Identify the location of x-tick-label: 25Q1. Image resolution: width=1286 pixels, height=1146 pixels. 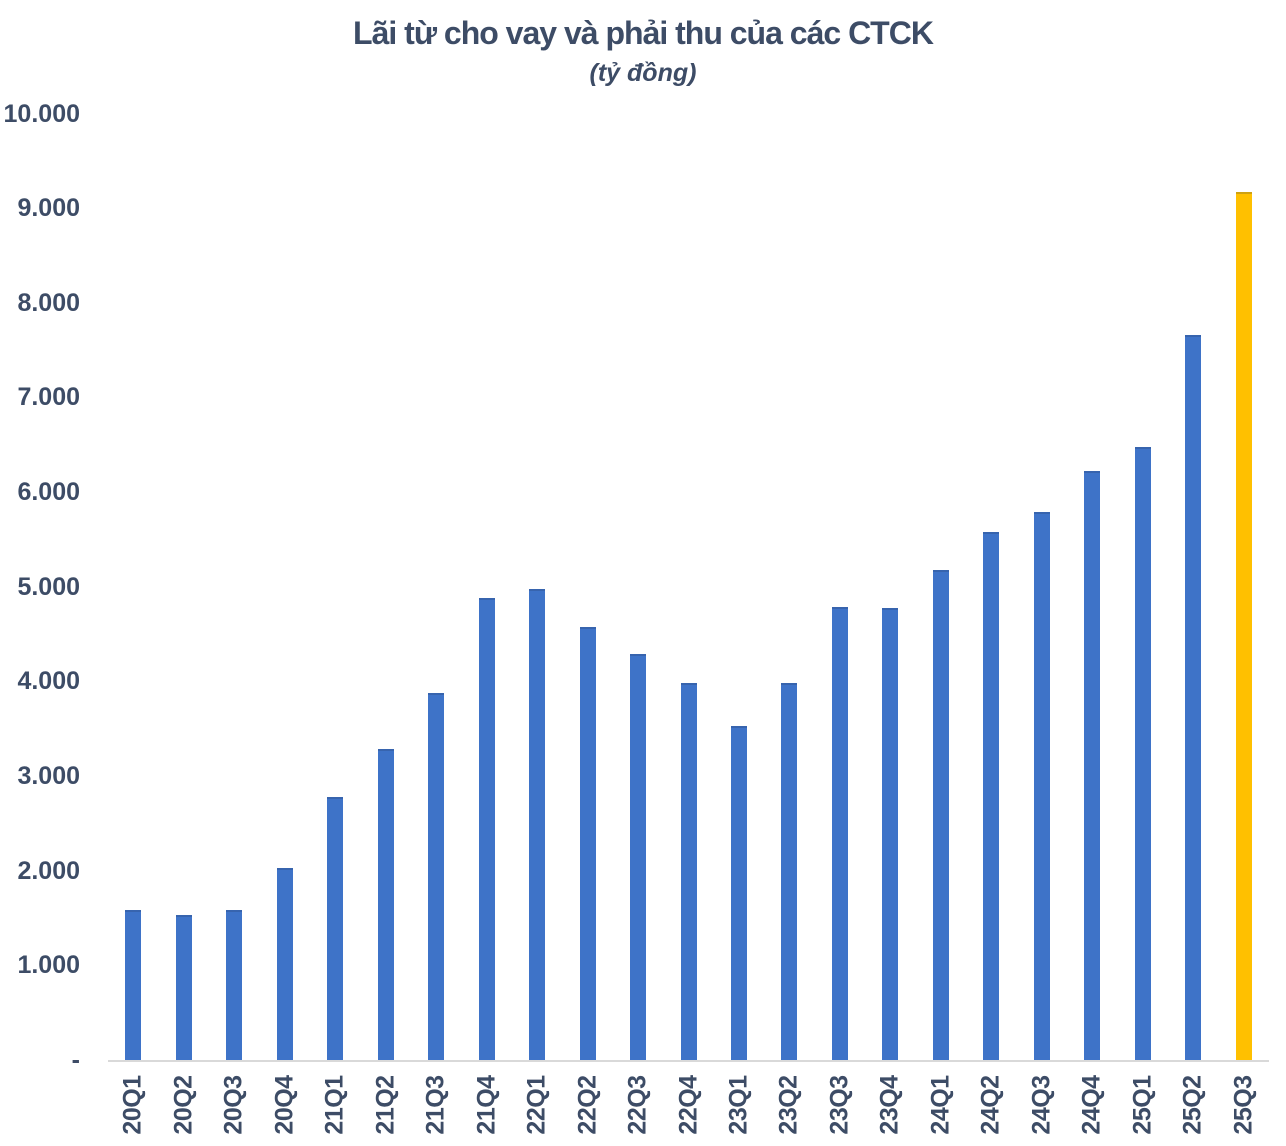
(1142, 1105).